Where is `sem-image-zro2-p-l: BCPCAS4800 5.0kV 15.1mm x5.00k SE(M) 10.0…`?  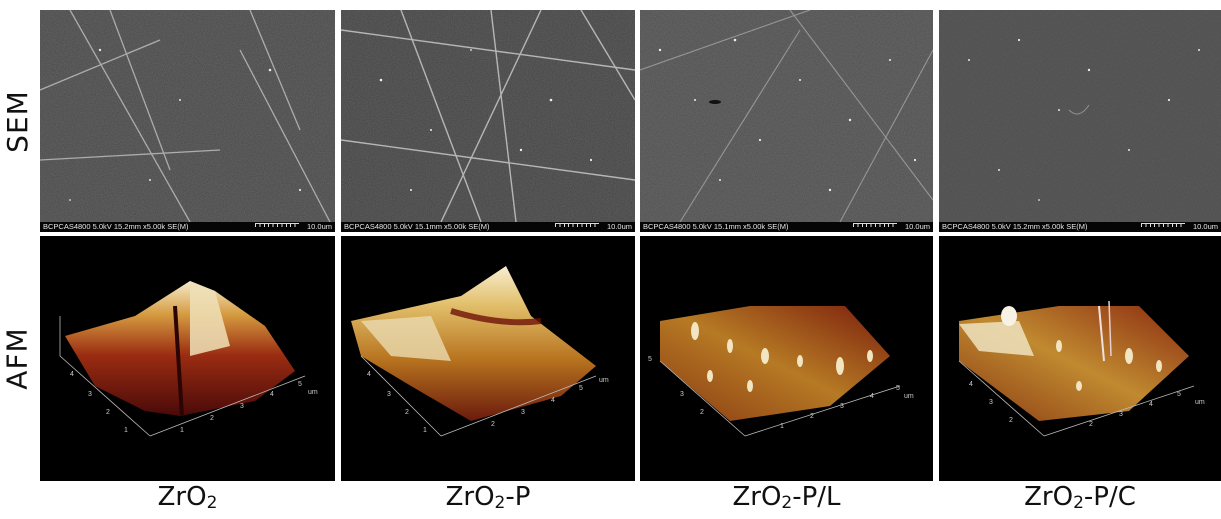 sem-image-zro2-p-l: BCPCAS4800 5.0kV 15.1mm x5.00k SE(M) 10.0… is located at coordinates (786, 121).